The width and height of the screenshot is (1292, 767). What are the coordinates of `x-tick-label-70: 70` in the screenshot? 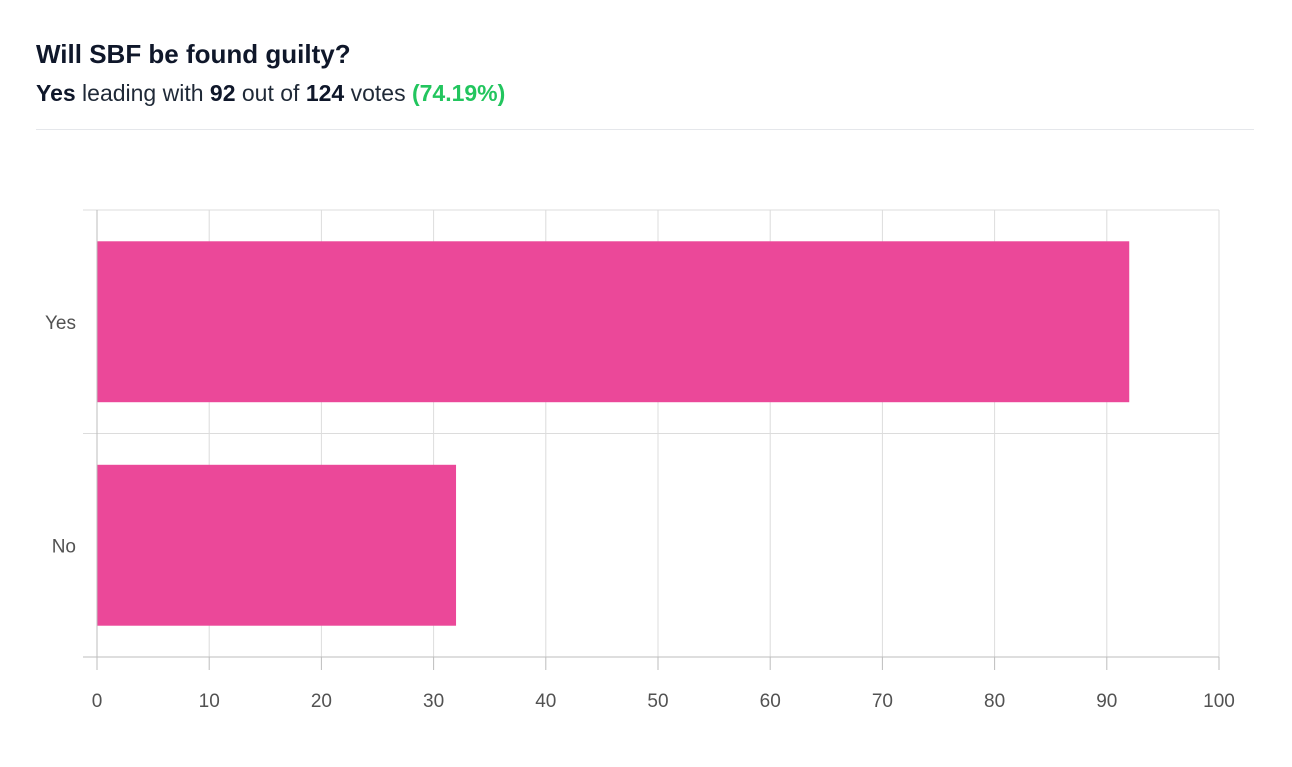 It's located at (882, 701).